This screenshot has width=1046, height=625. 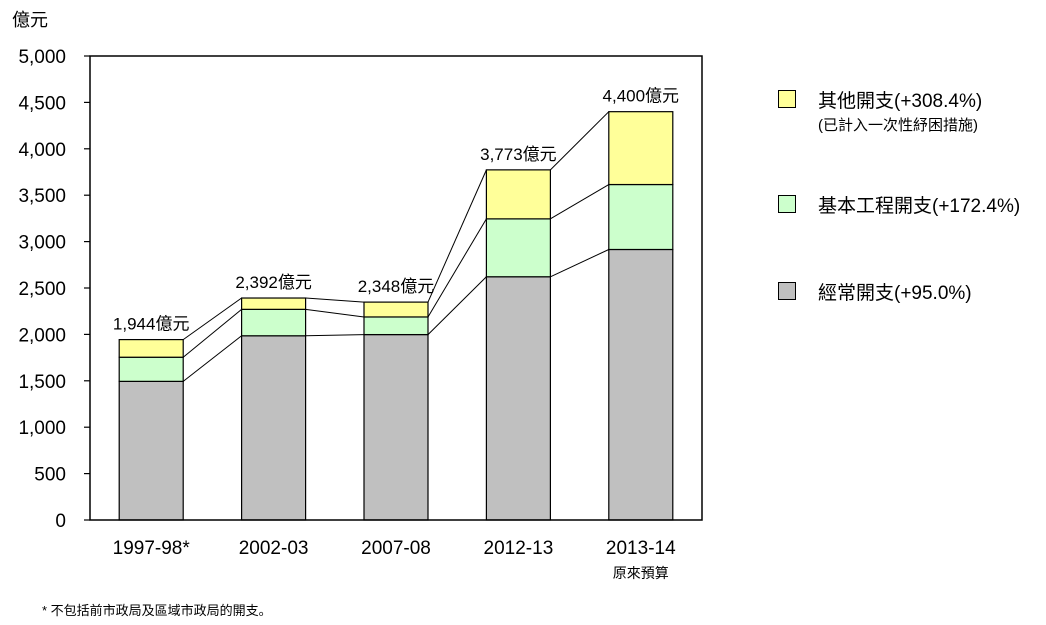 I want to click on y-axis-unit-label: 億元, so click(x=30, y=20).